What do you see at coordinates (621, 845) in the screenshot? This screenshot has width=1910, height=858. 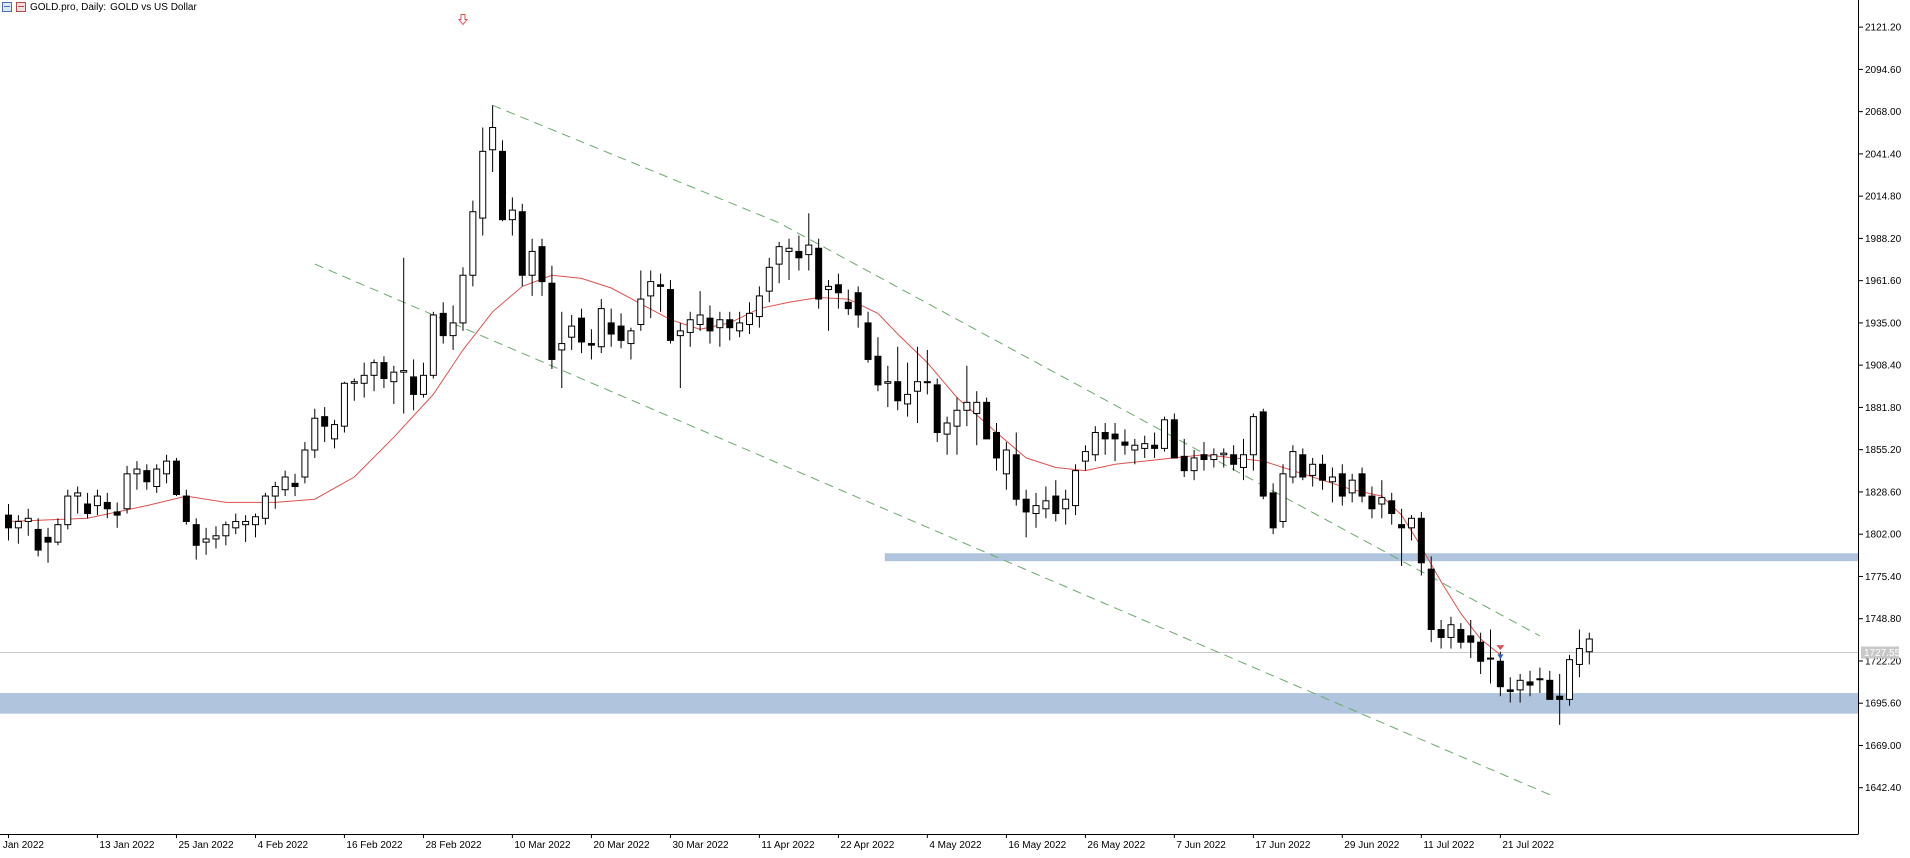 I see `time-tick-label: 20 Mar 2022` at bounding box center [621, 845].